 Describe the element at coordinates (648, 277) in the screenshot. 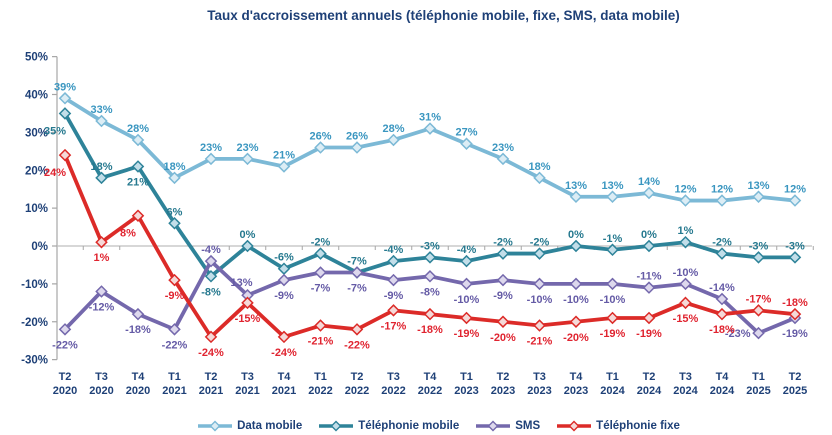

I see `data-label: -11%` at that location.